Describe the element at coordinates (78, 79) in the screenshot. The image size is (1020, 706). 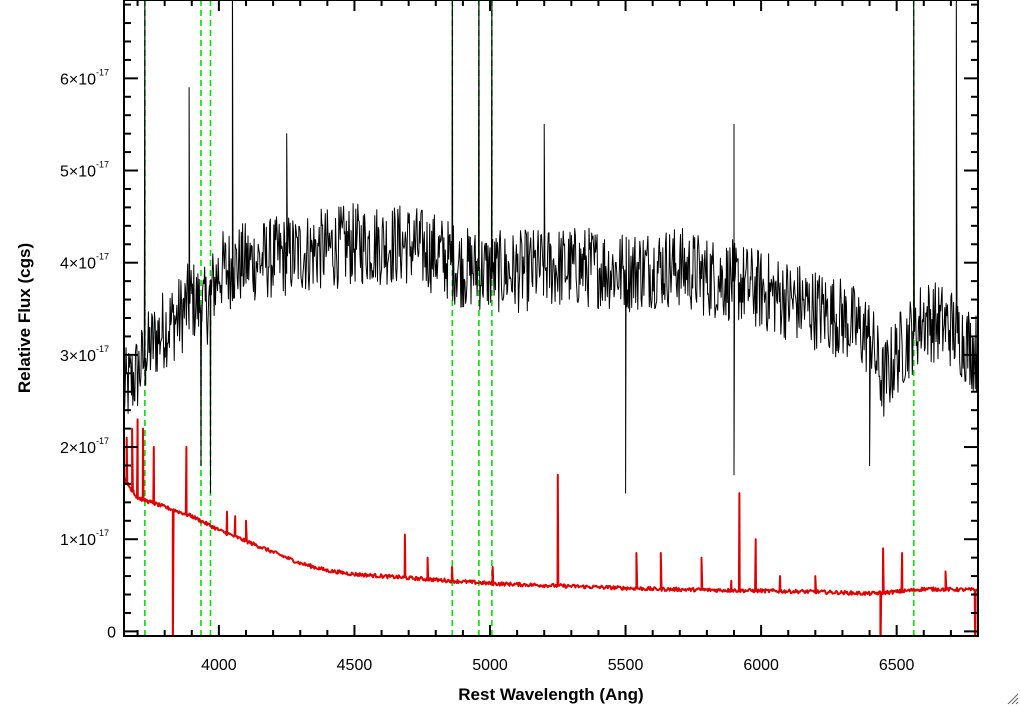
I see `y-tick-label-6: 6×10` at that location.